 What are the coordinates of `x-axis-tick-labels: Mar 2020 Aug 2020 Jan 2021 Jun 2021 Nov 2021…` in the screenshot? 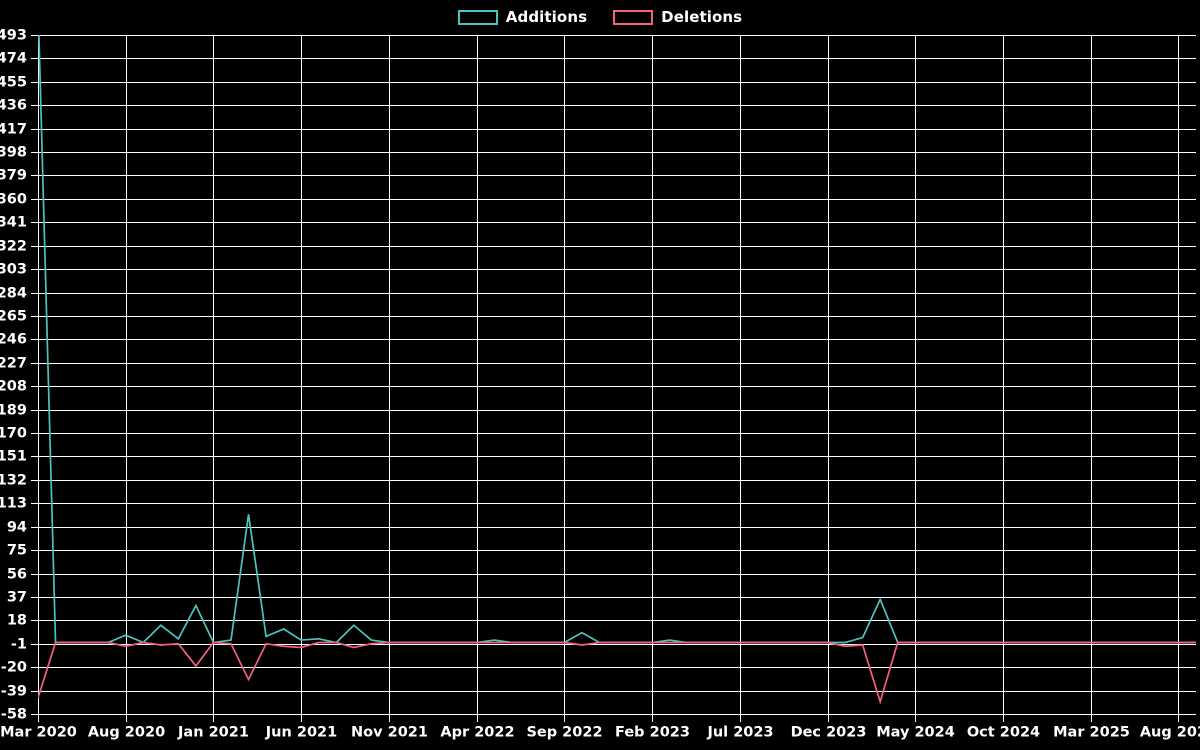 It's located at (600, 733).